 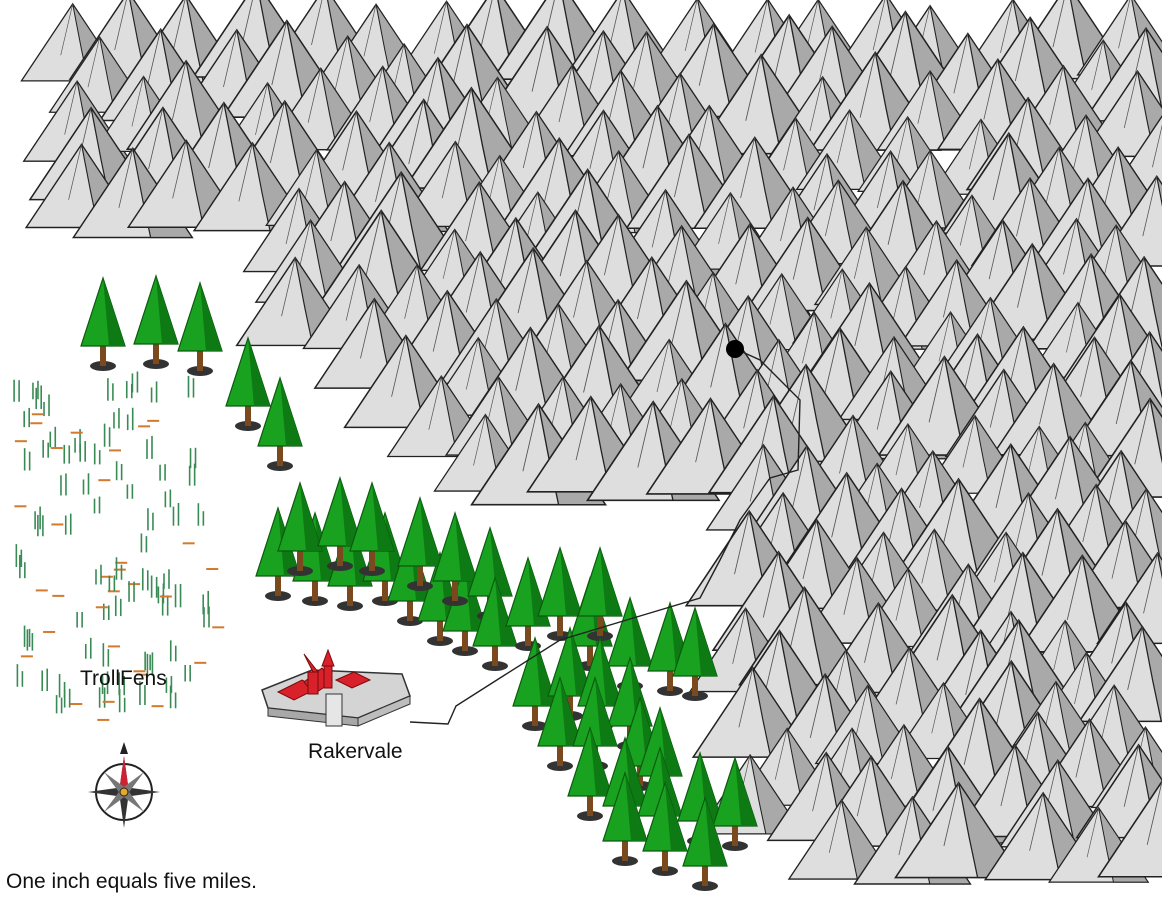 I want to click on town-label: Rakervale, so click(x=355, y=751).